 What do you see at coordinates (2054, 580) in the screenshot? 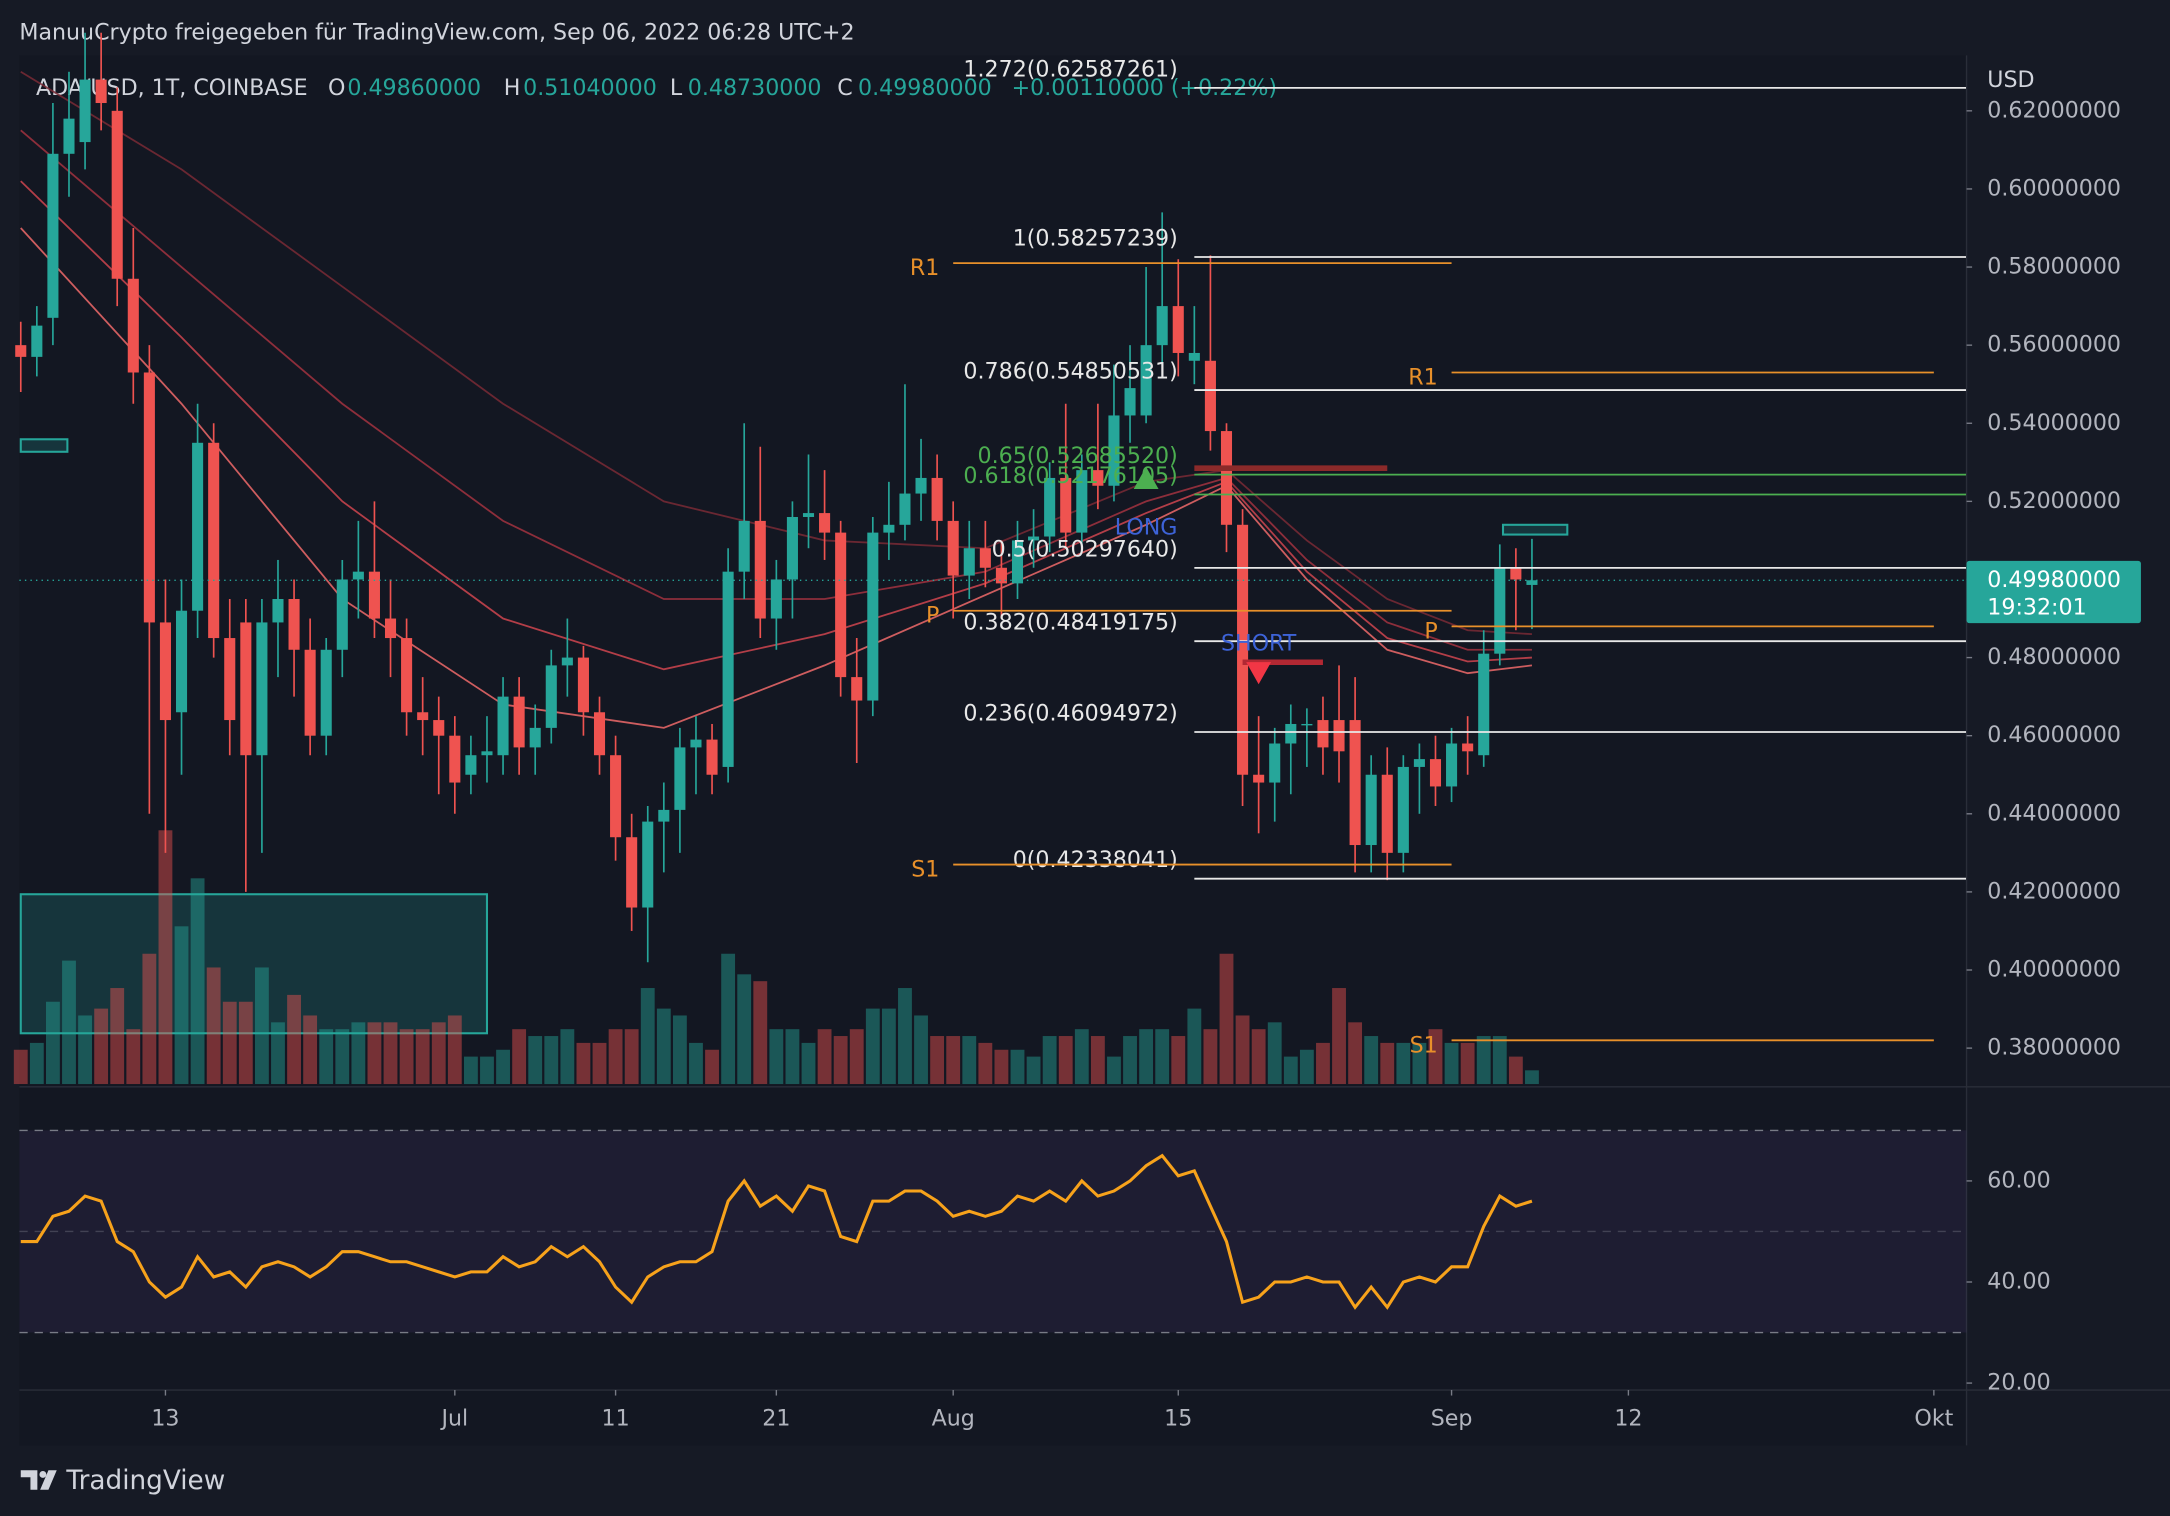
I see `last-price-label: 0.49980000` at bounding box center [2054, 580].